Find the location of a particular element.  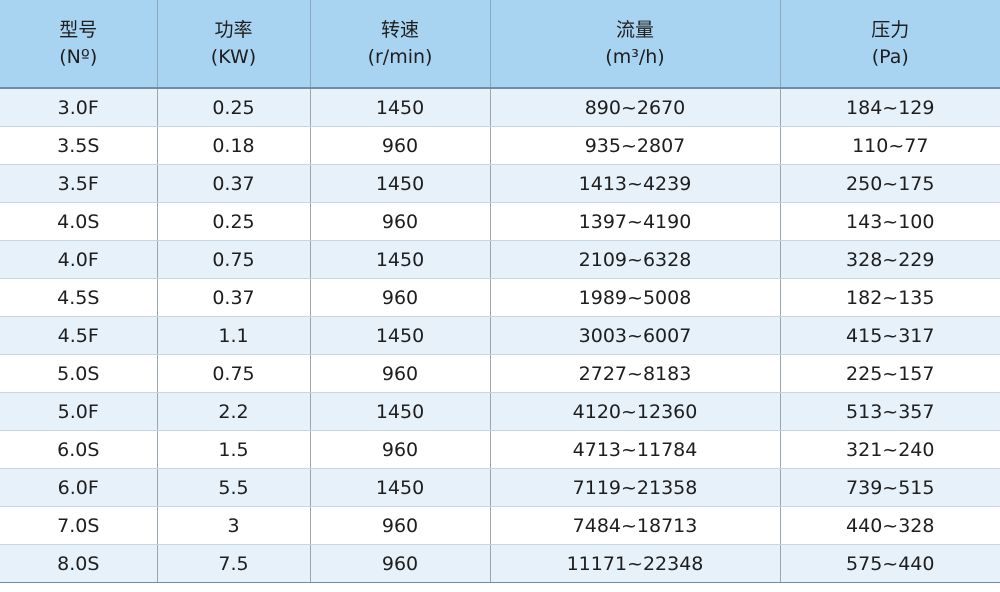

table-row: 6.0S 1.5 960 4713~11784 321~240 is located at coordinates (500, 449).